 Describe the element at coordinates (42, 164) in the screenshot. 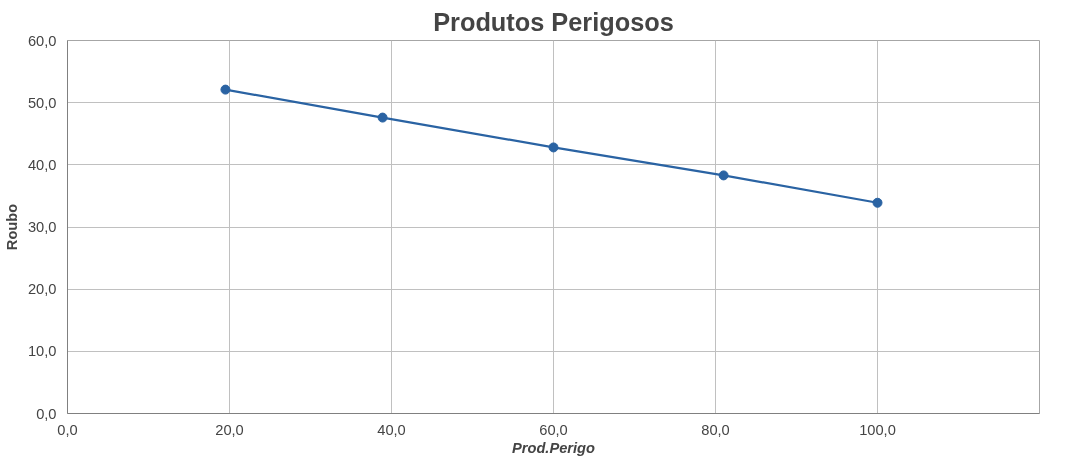

I see `y-tick-label: 40,0` at that location.